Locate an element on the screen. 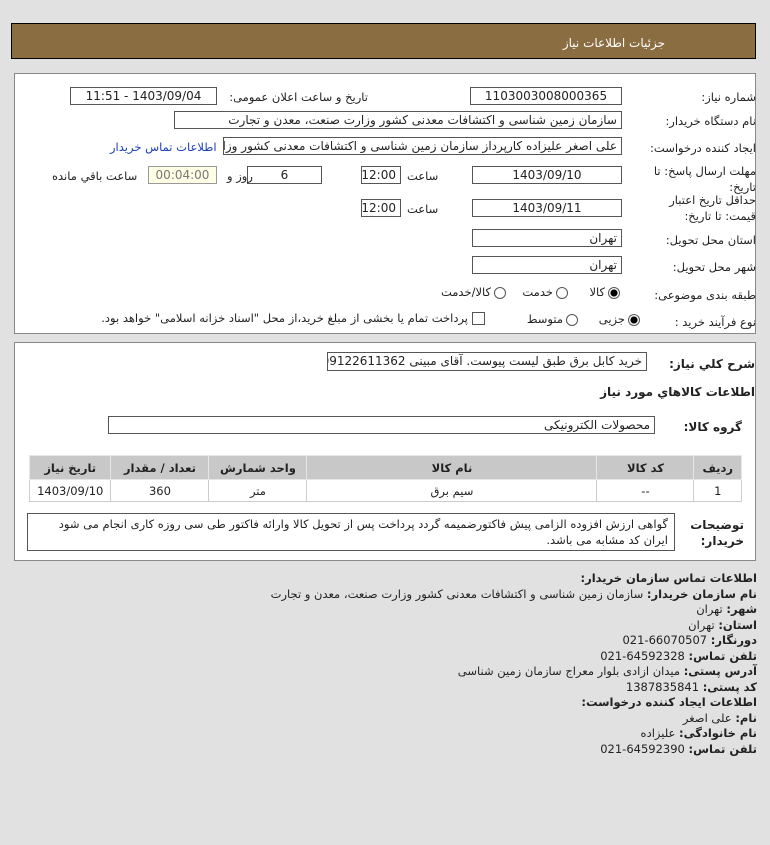  need-description-label: شرح كلي نياز: is located at coordinates (712, 364).